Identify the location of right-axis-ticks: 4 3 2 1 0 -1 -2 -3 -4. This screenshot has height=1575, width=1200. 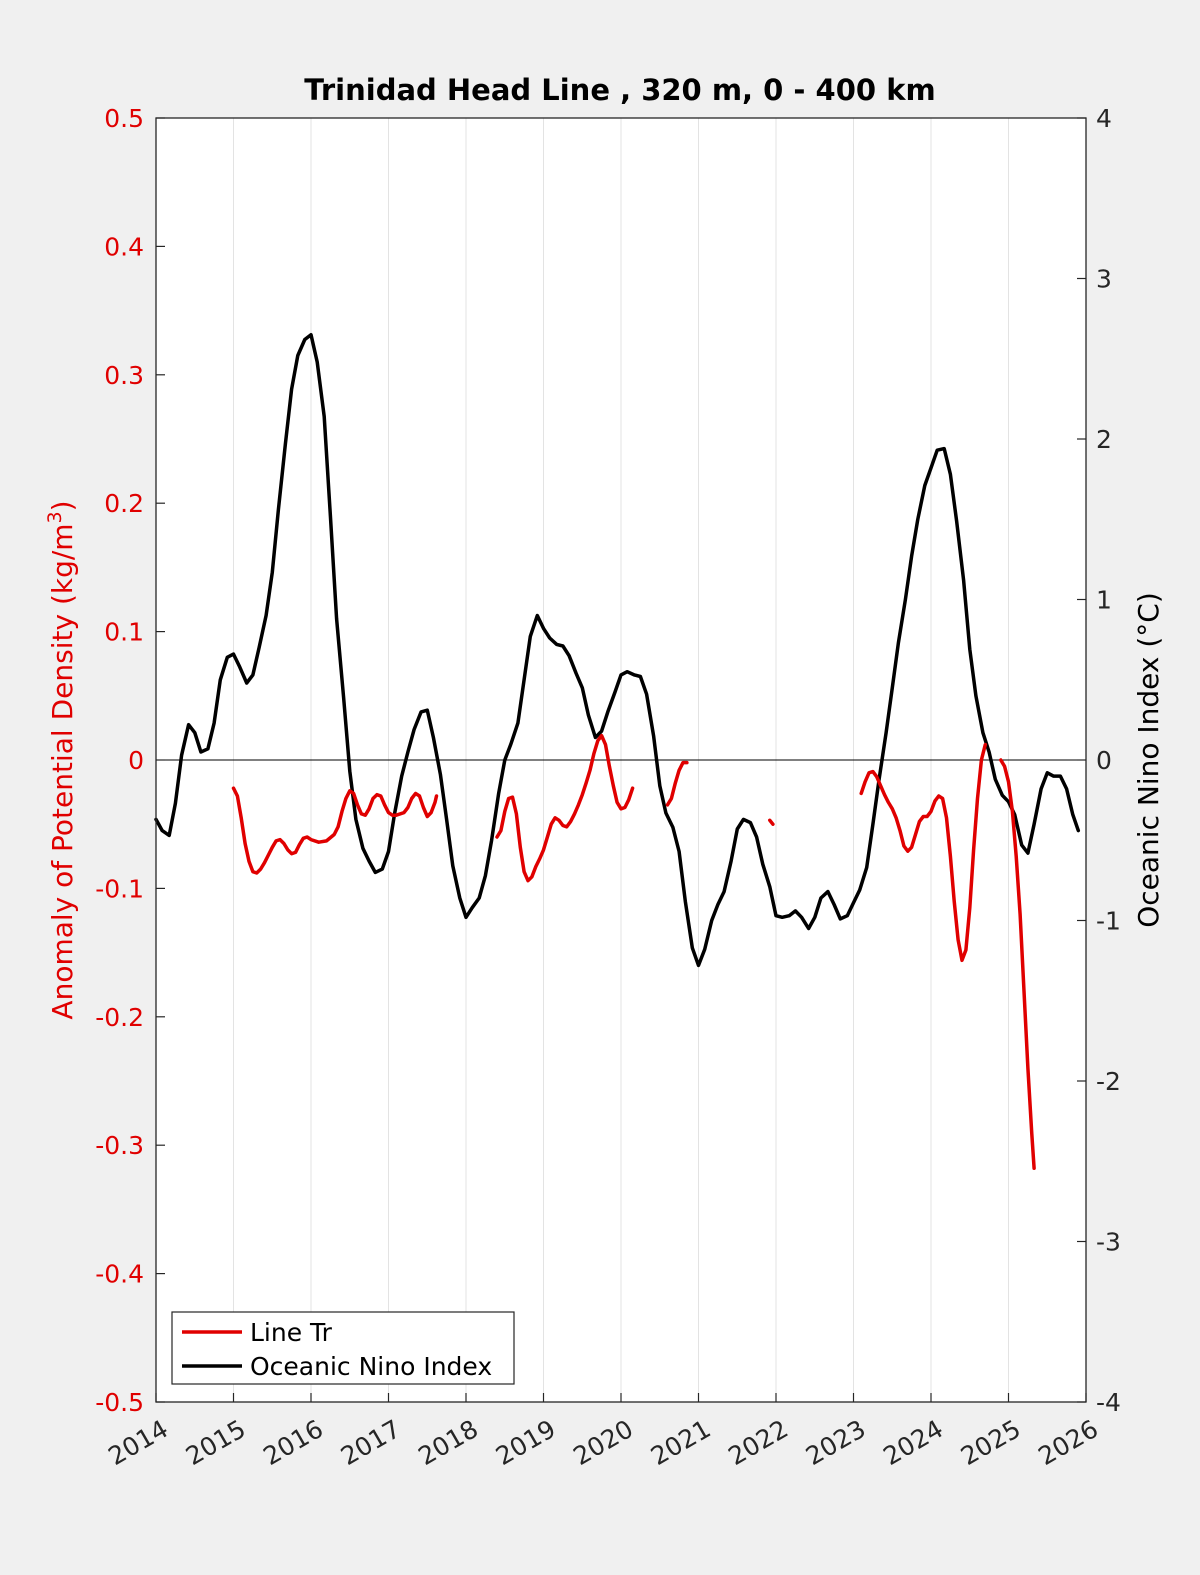
(1099, 760).